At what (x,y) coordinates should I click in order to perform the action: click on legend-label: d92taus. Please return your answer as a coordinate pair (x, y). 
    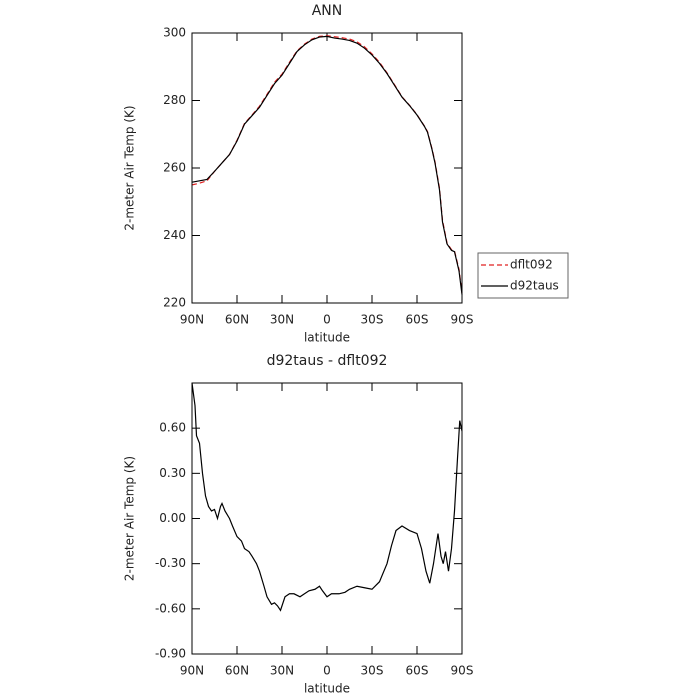
    Looking at the image, I should click on (534, 286).